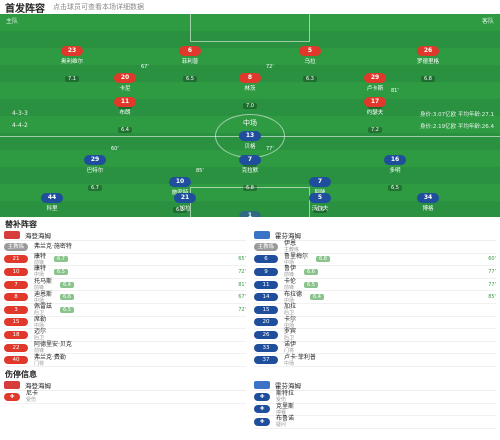  What do you see at coordinates (125, 335) in the screenshot?
I see `home-sub-row: 18 迈尔 后卫` at bounding box center [125, 335].